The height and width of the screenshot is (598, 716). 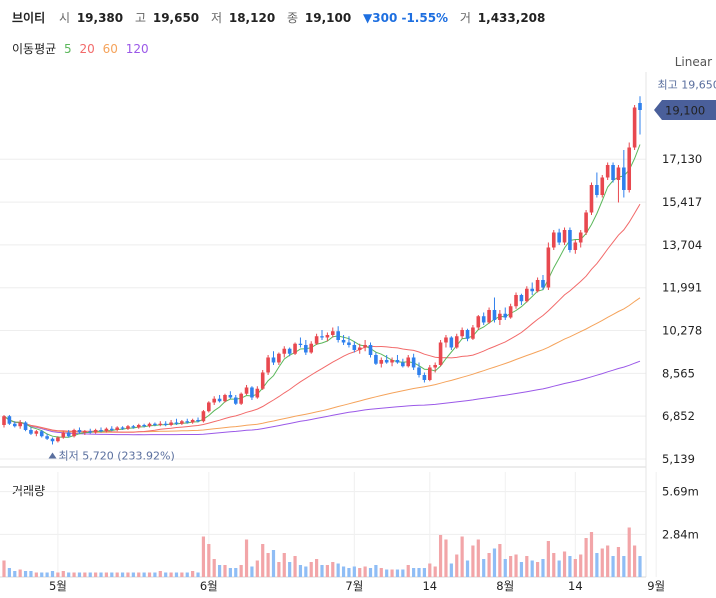 What do you see at coordinates (209, 586) in the screenshot?
I see `time-tick-label: 6월` at bounding box center [209, 586].